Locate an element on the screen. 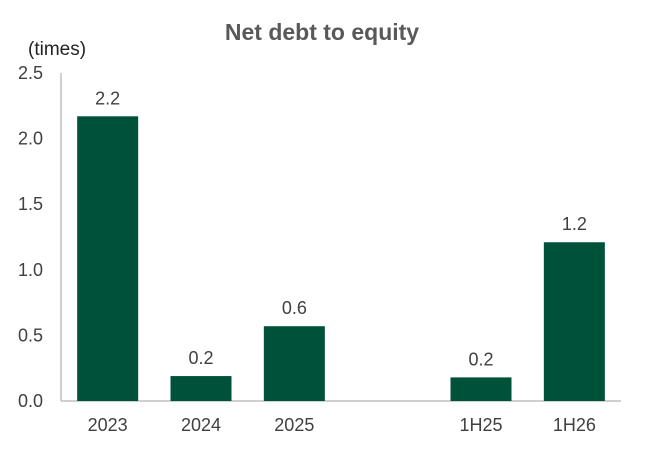 This screenshot has height=450, width=645. y-tick-label: 1.0 is located at coordinates (30, 270).